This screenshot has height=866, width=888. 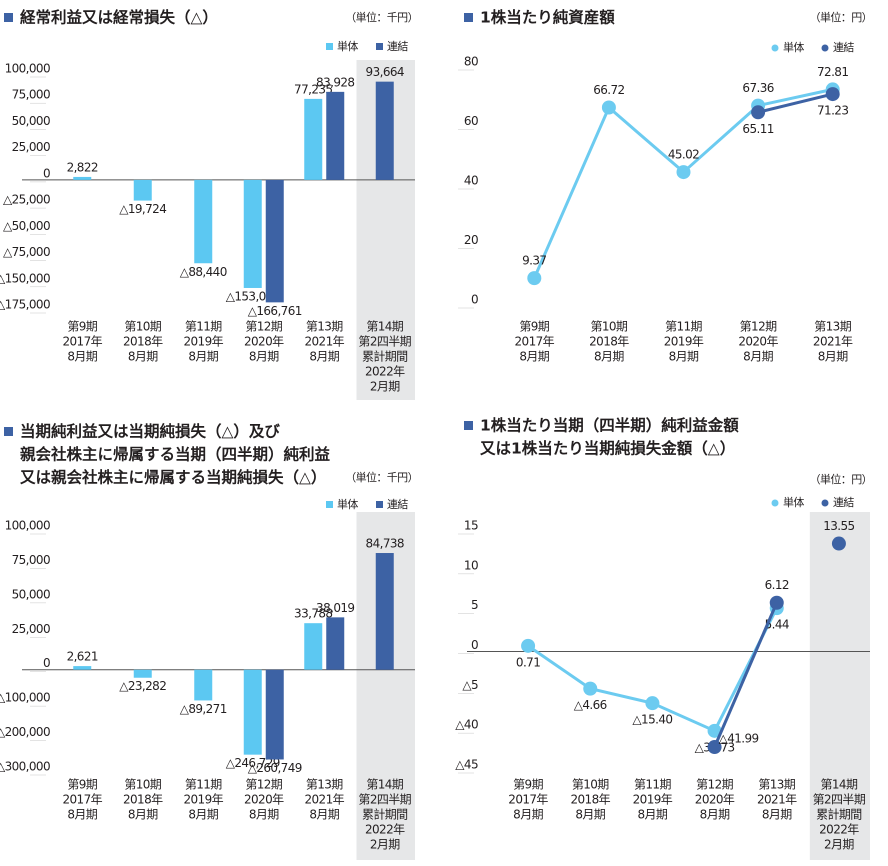 I want to click on value-label: 67.36, so click(x=757, y=88).